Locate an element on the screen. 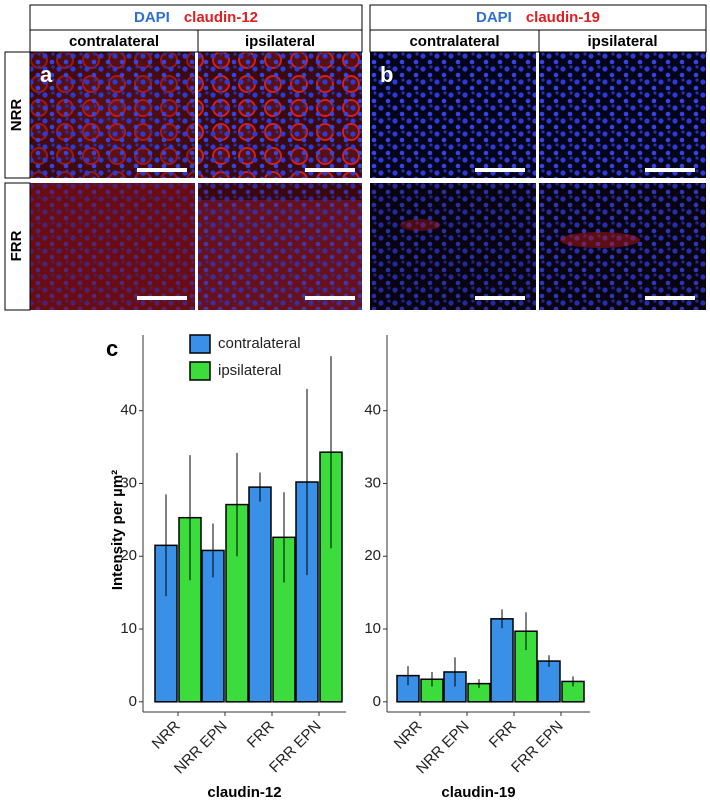 The height and width of the screenshot is (803, 710). x-axis-title: claudin-19 is located at coordinates (478, 792).